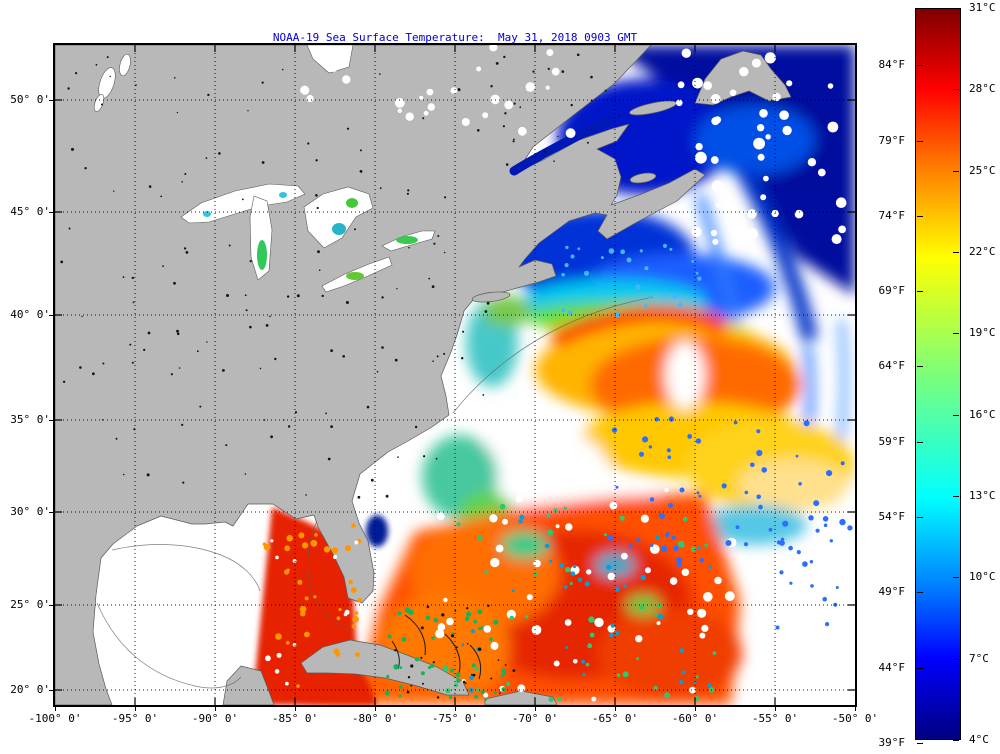 The image size is (1000, 754). What do you see at coordinates (535, 718) in the screenshot?
I see `lon-tick-label: -70° 0'` at bounding box center [535, 718].